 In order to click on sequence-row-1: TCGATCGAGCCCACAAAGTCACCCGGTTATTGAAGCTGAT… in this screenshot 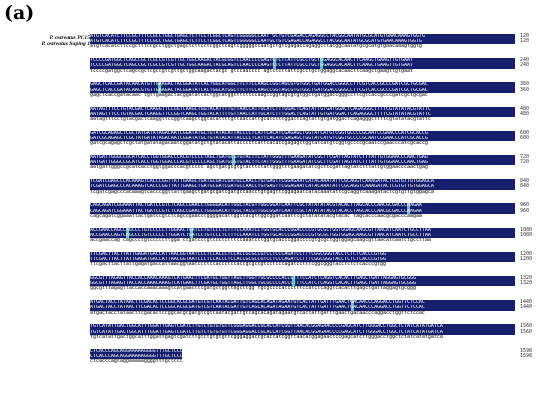, I will do `click(262, 182)`.